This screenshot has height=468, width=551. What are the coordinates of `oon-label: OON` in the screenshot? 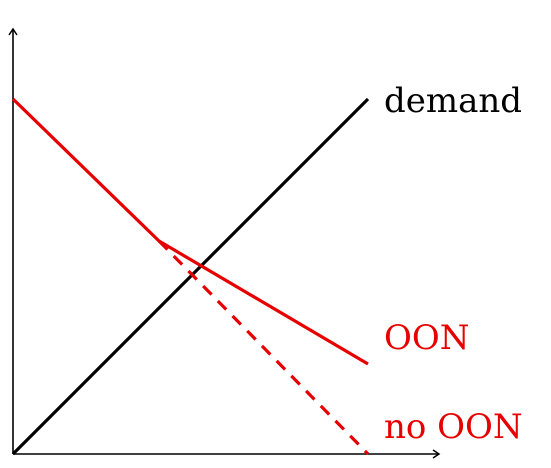 It's located at (427, 338).